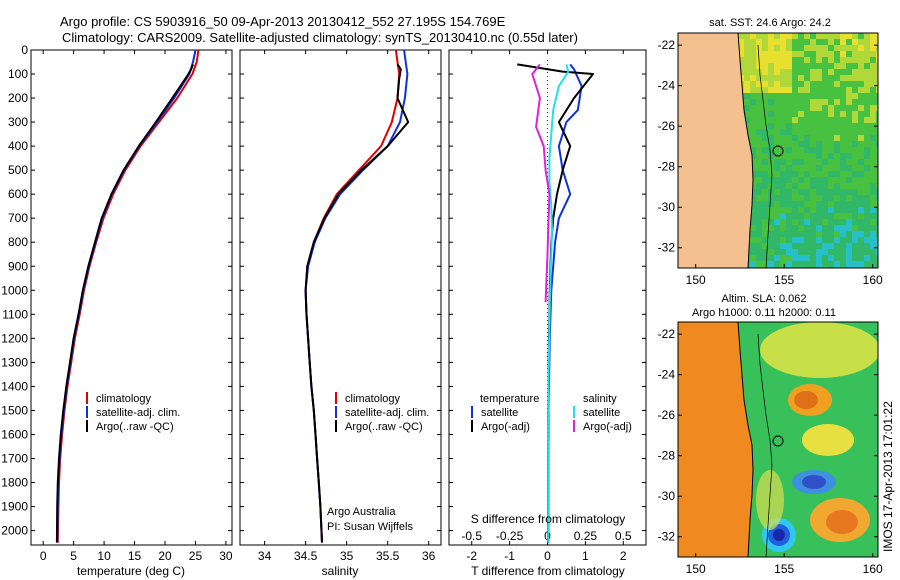 Image resolution: width=900 pixels, height=580 pixels. Describe the element at coordinates (784, 280) in the screenshot. I see `map-lon-label: 155` at that location.